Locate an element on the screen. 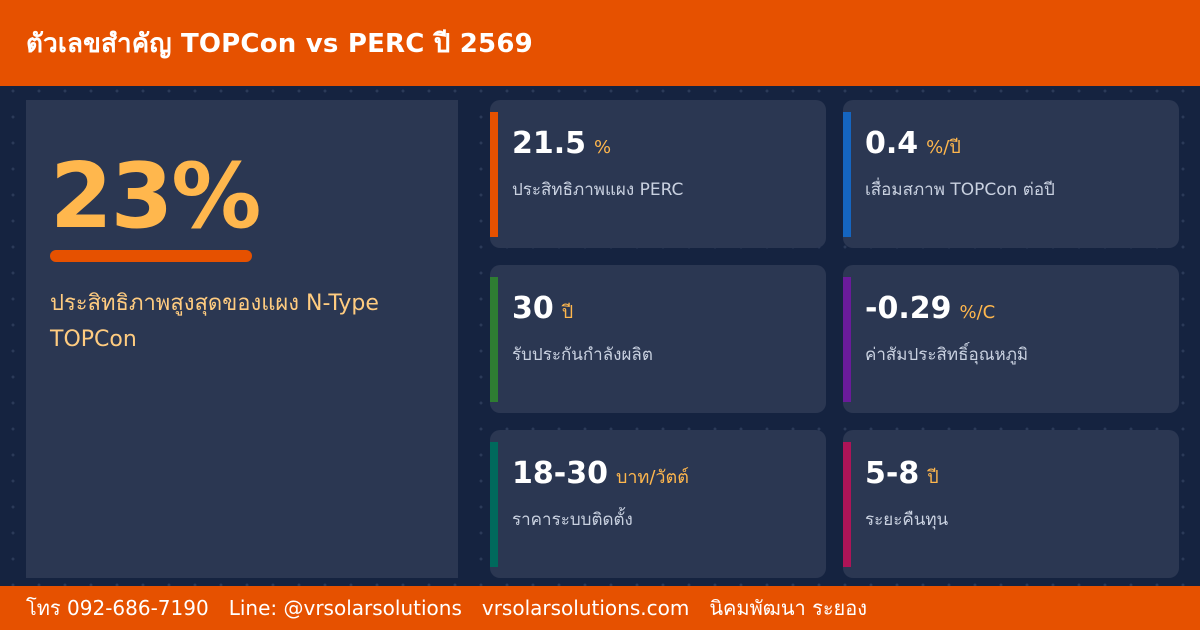 Image resolution: width=1200 pixels, height=630 pixels. card-value: -0.29 is located at coordinates (908, 308).